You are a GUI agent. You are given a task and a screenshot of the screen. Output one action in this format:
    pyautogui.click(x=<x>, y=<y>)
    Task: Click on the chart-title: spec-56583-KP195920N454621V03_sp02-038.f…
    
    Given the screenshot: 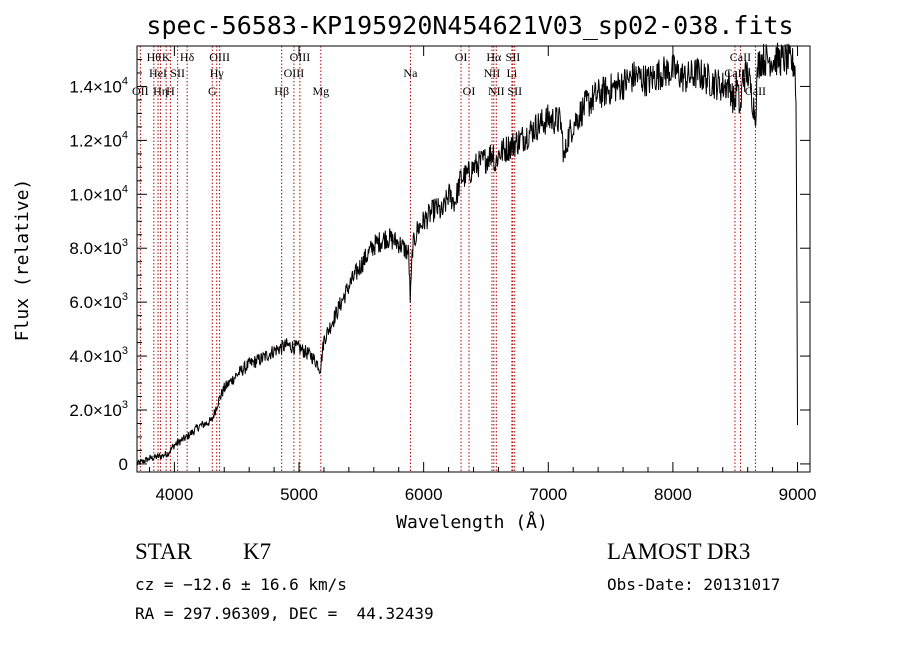 What is the action you would take?
    pyautogui.click(x=469, y=25)
    